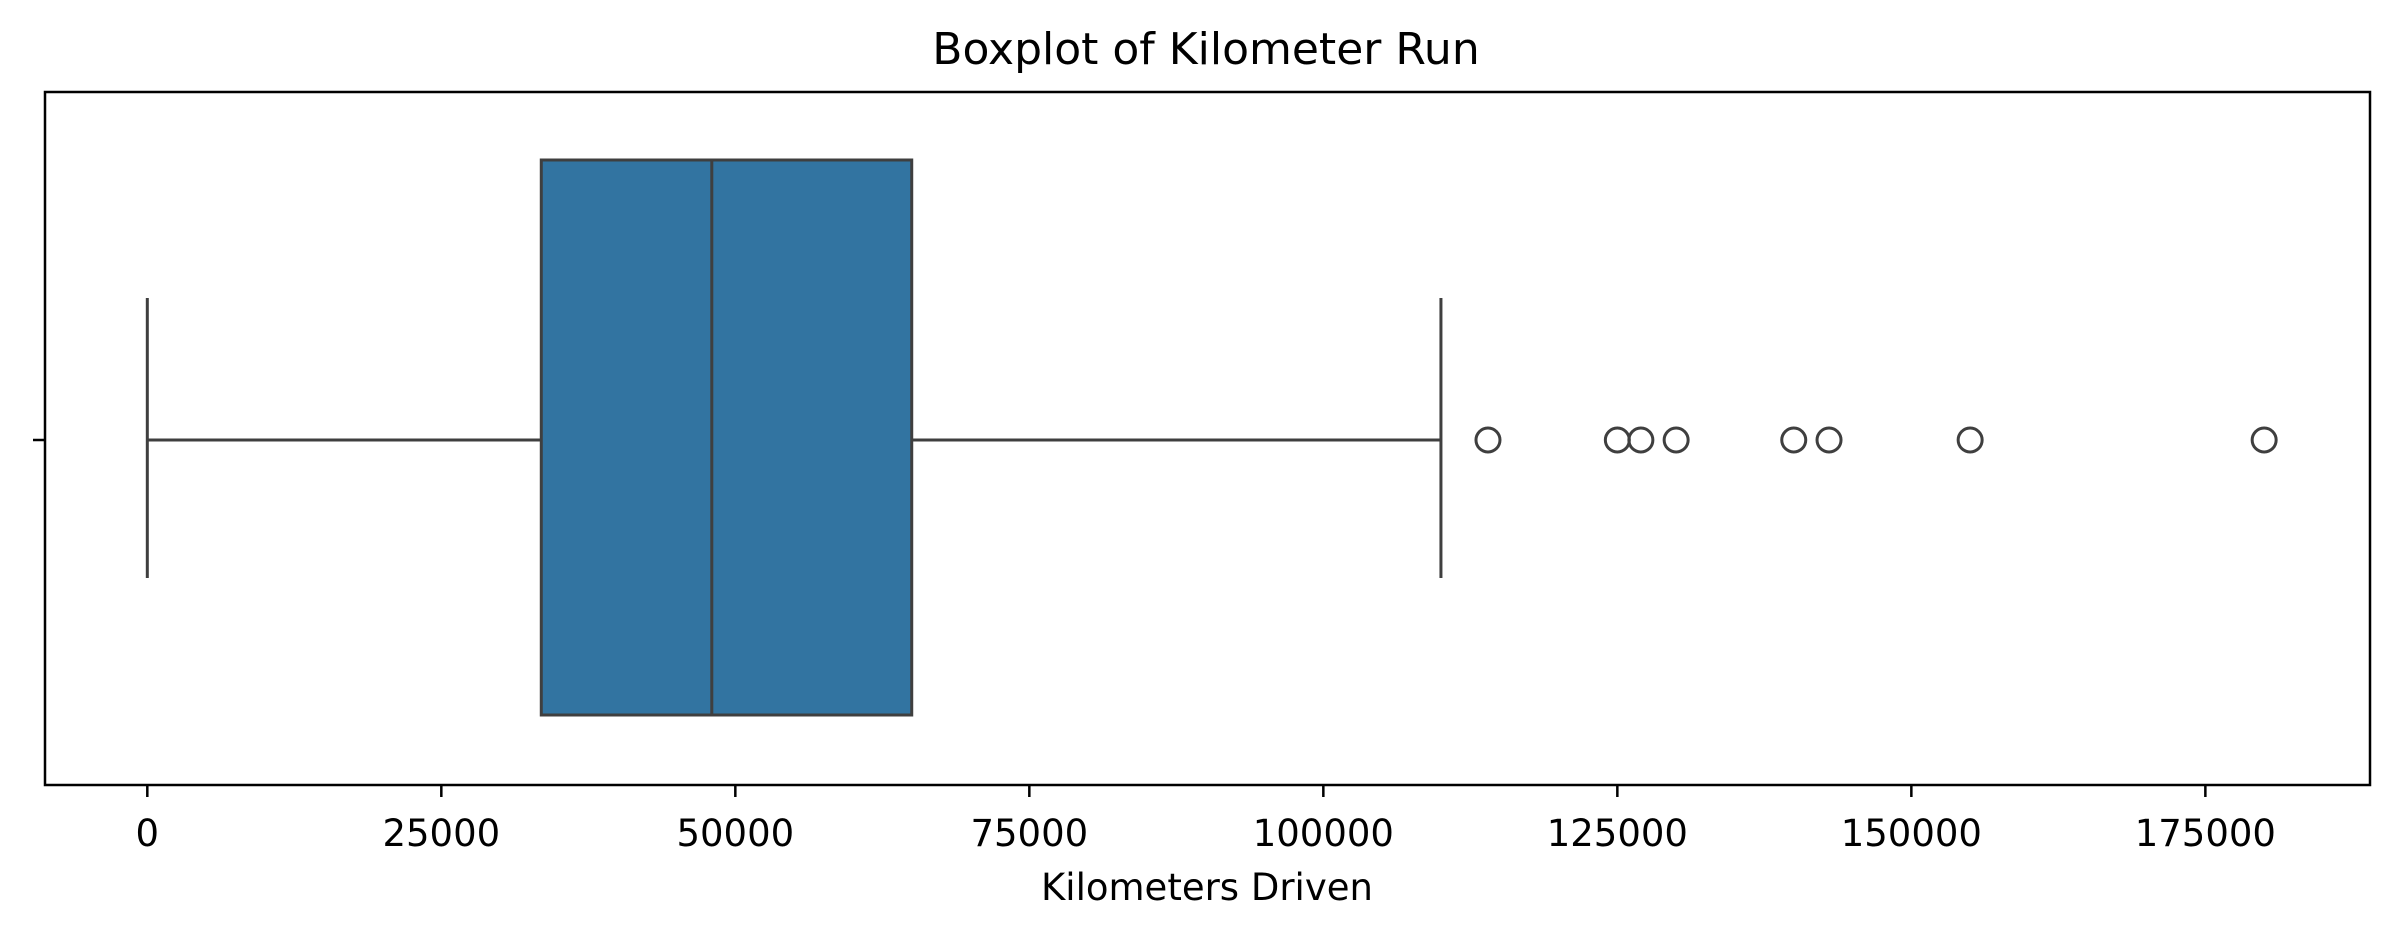 Image resolution: width=2399 pixels, height=945 pixels. What do you see at coordinates (1205, 49) in the screenshot?
I see `chart-title: Boxplot of Kilometer Run` at bounding box center [1205, 49].